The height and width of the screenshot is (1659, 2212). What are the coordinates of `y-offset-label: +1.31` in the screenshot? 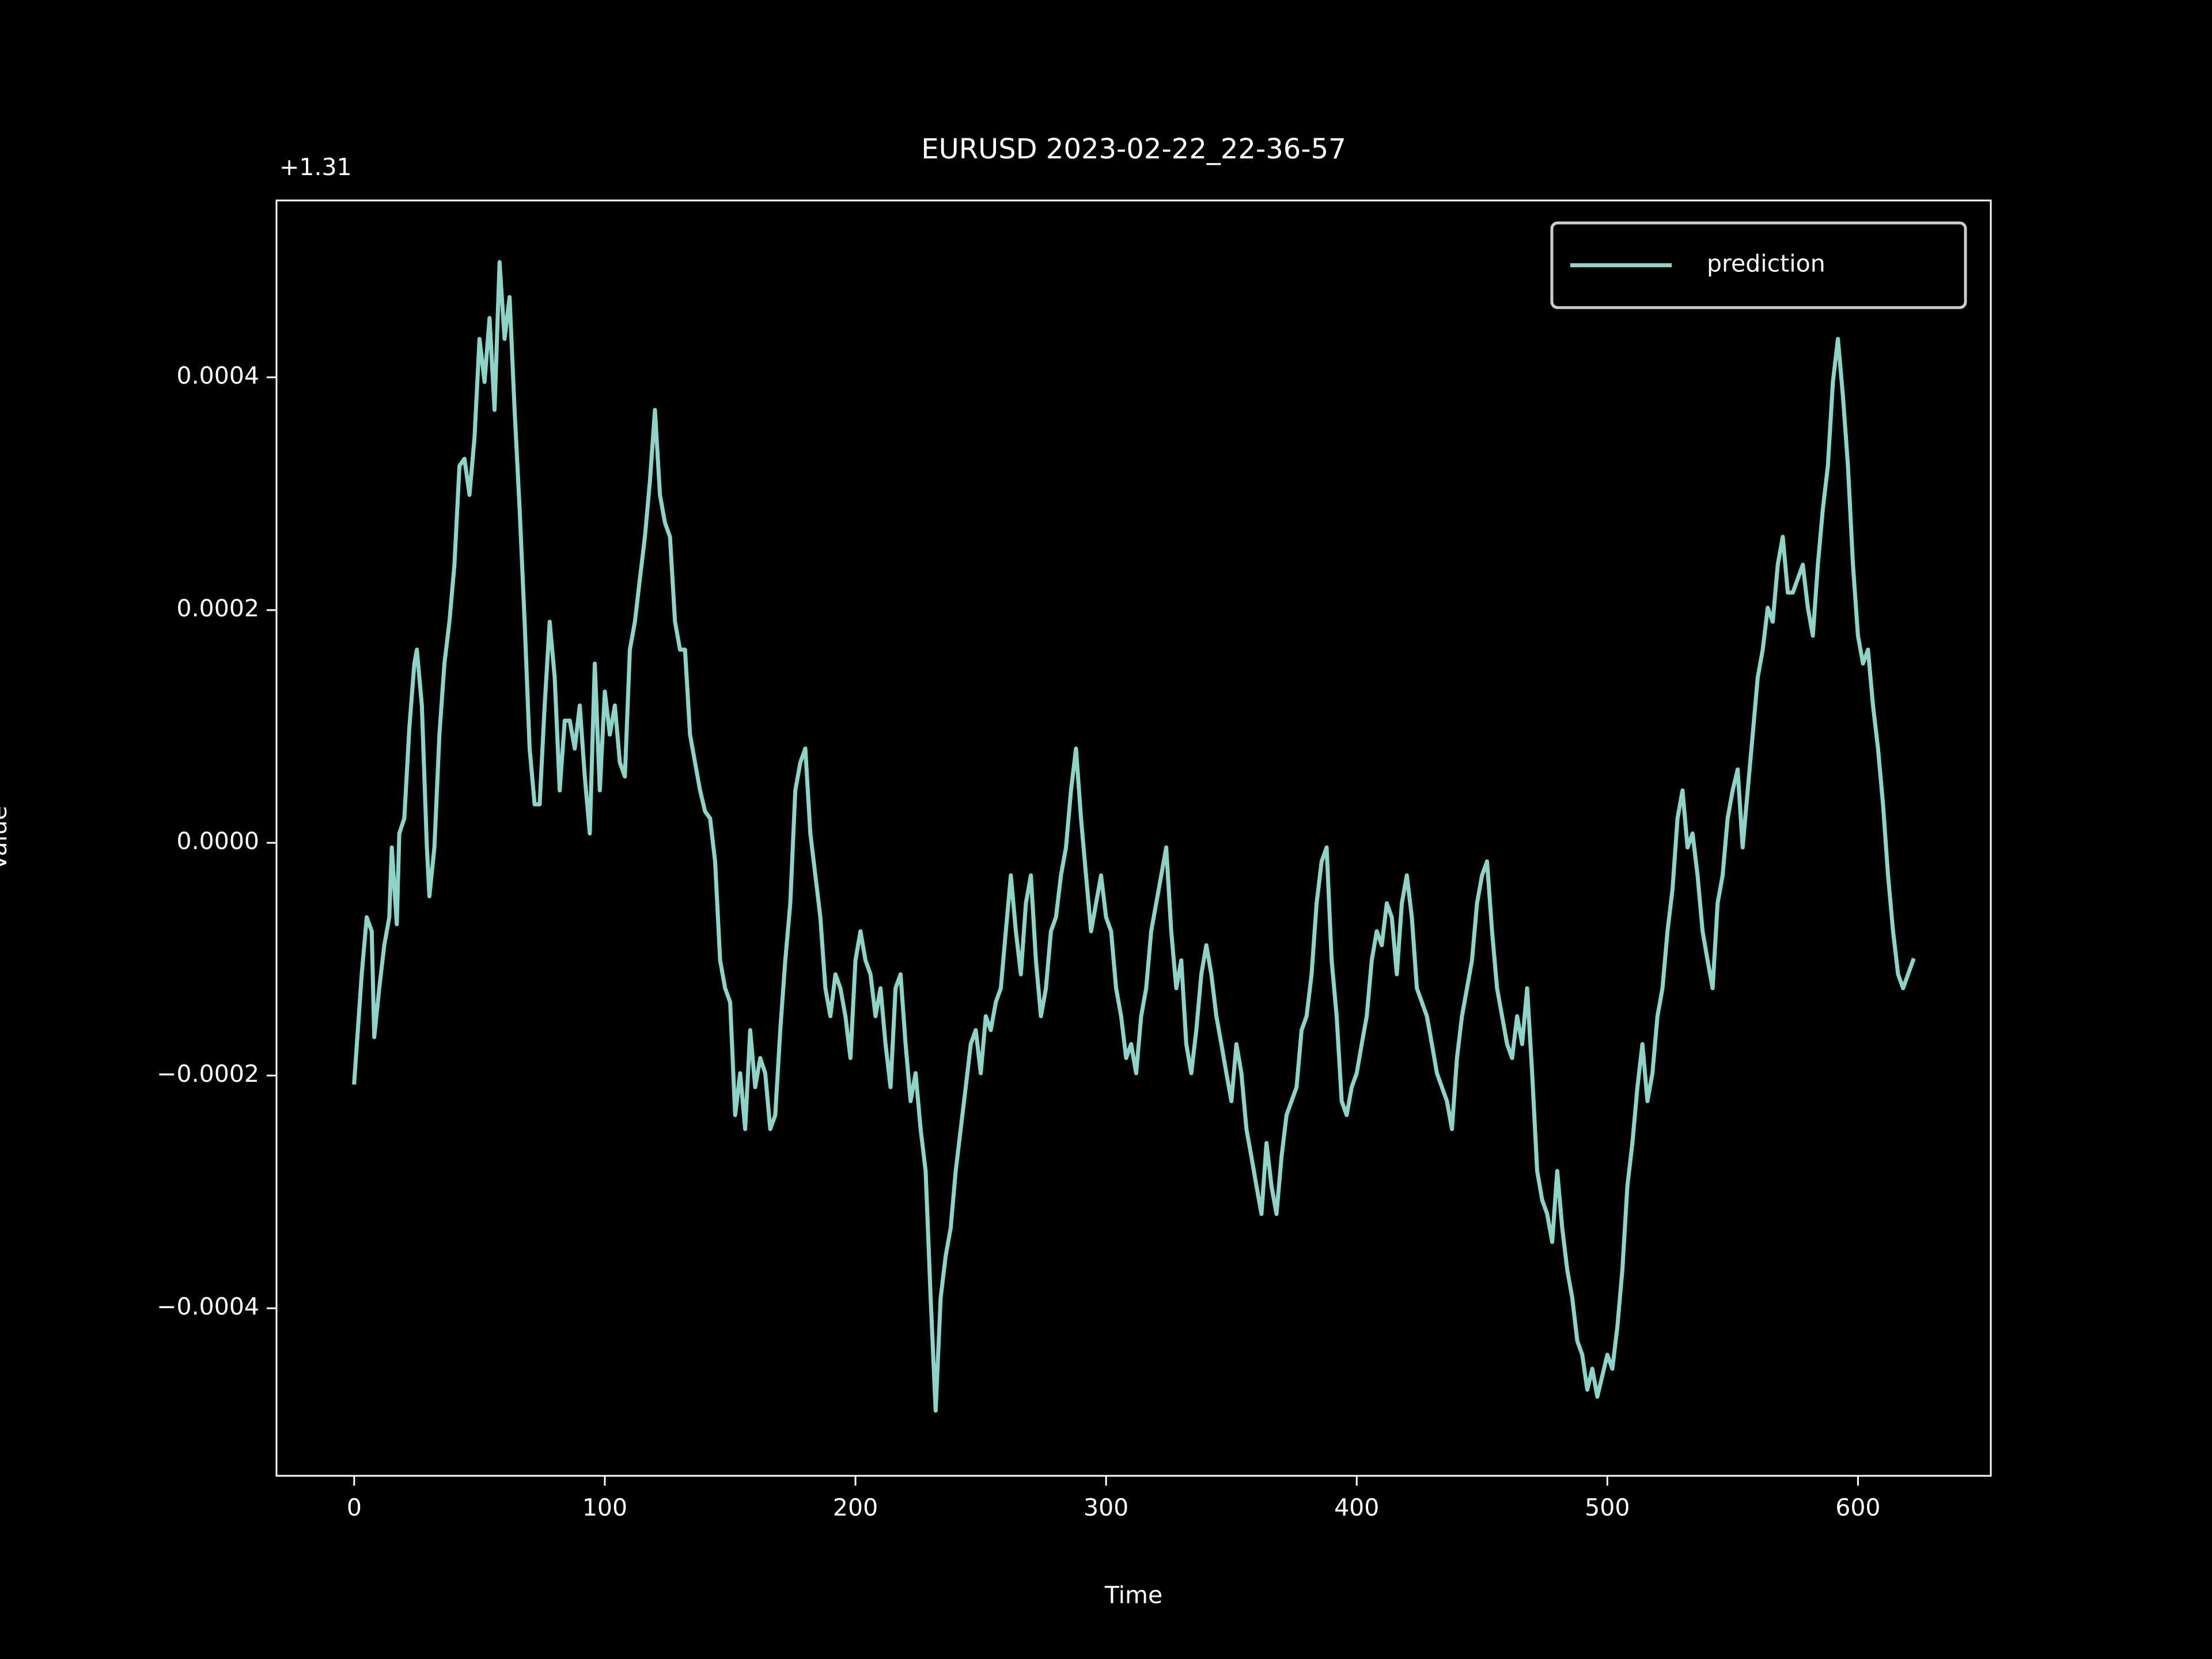 It's located at (315, 167).